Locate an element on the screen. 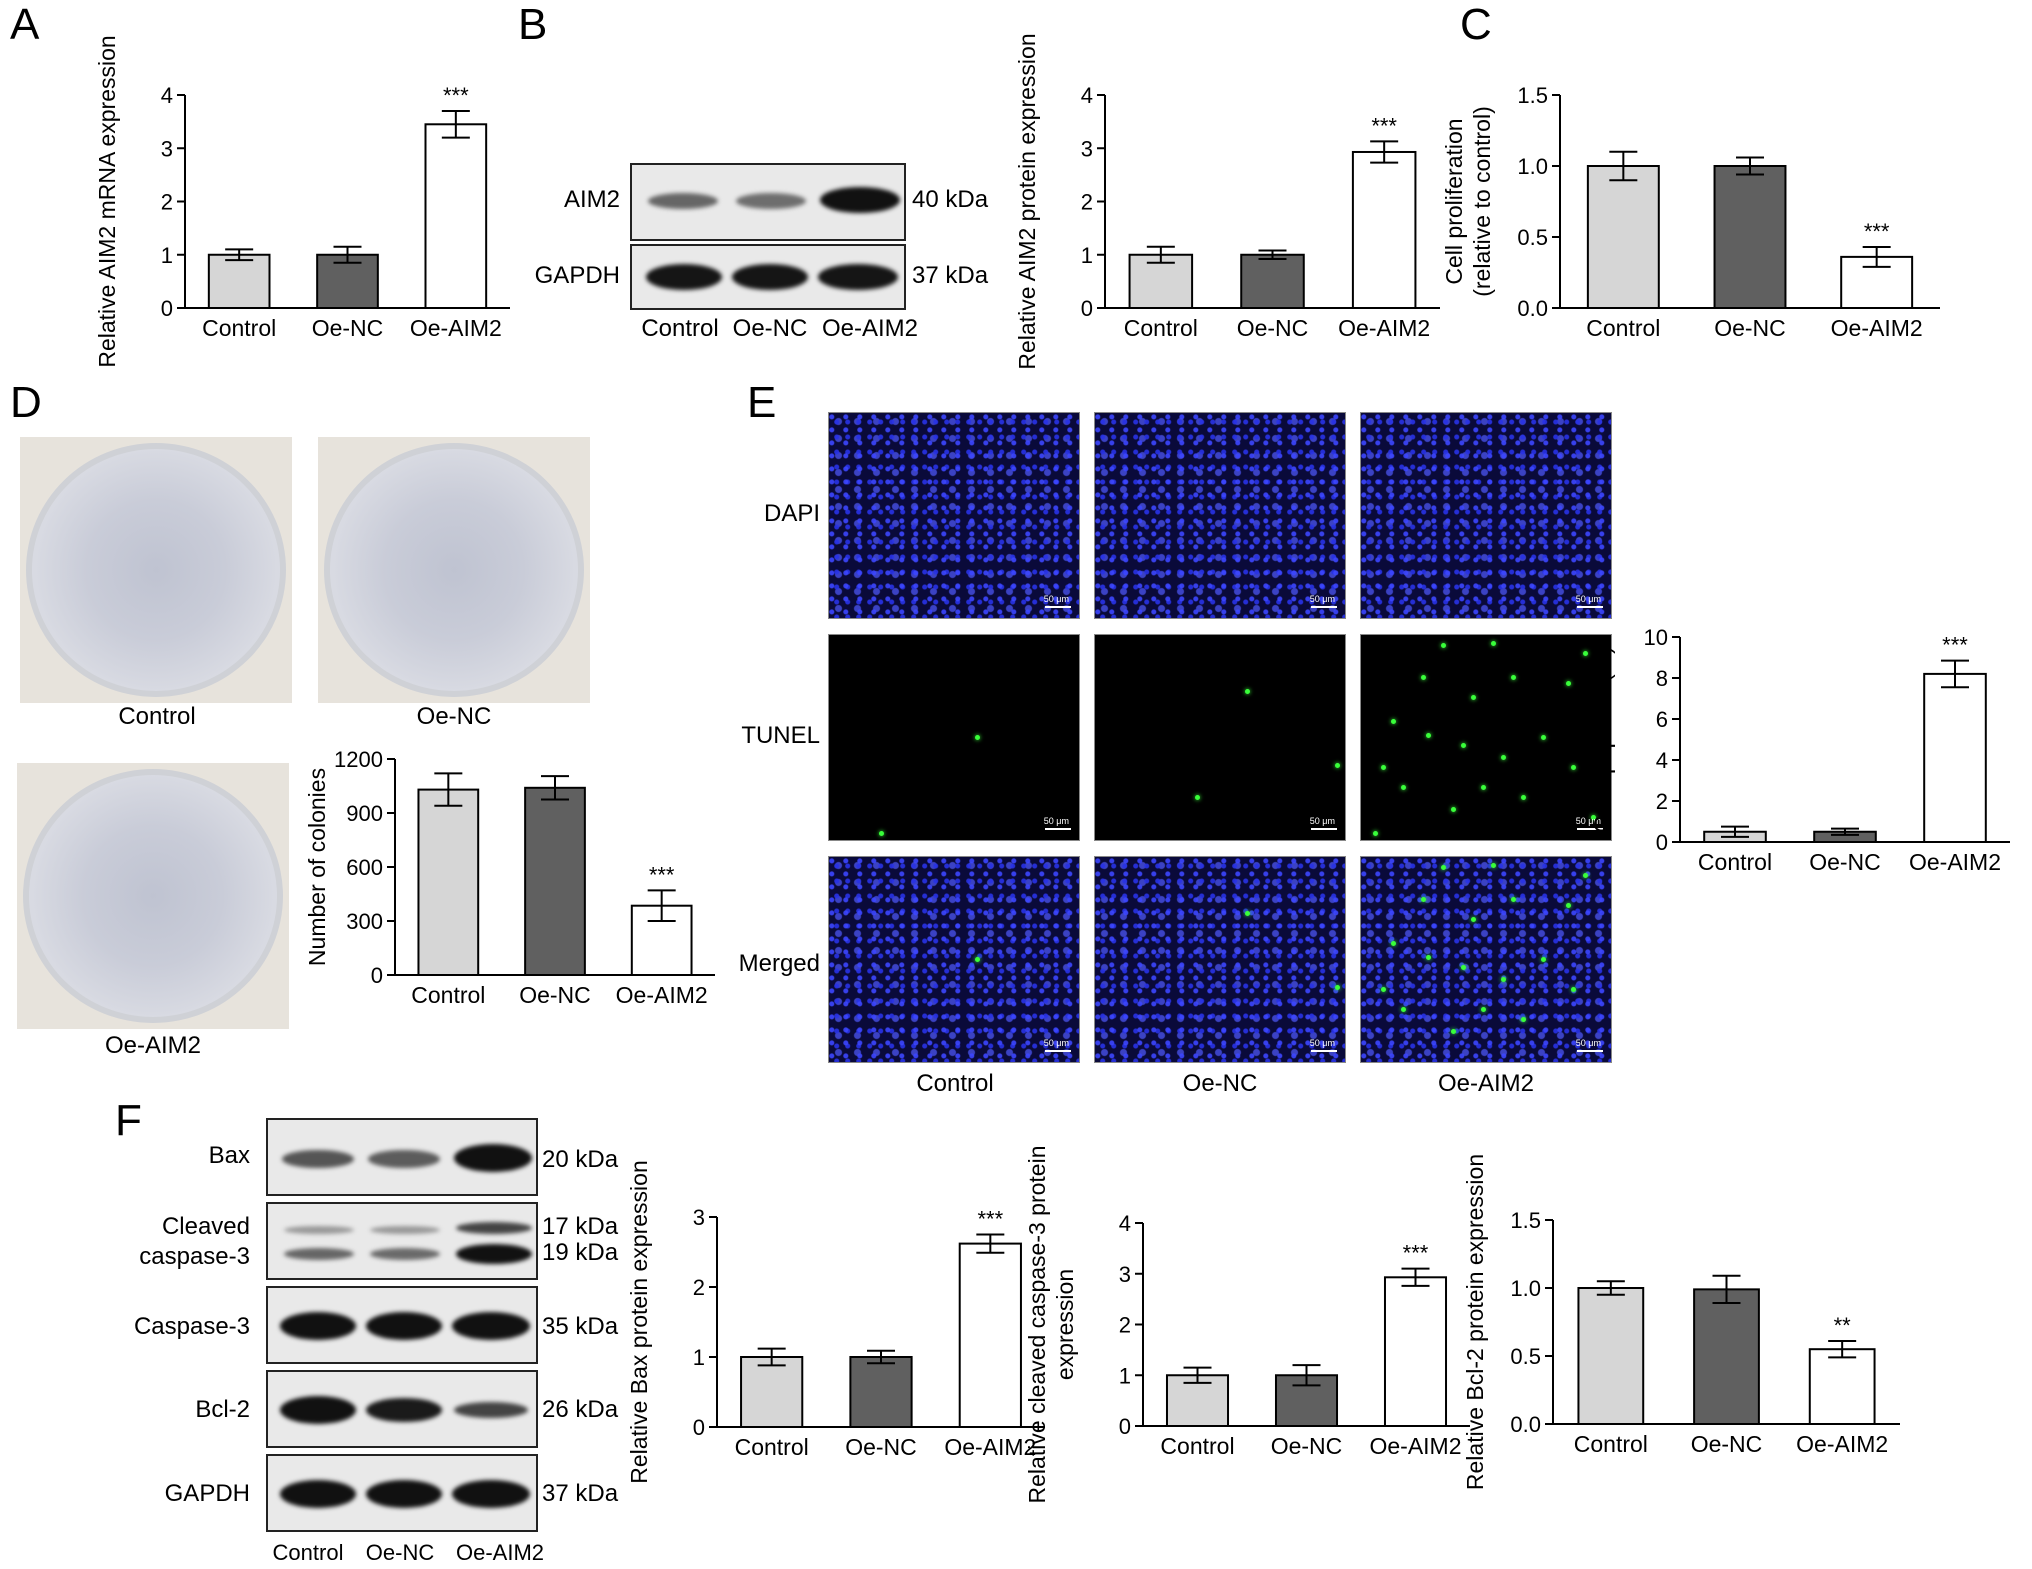 The width and height of the screenshot is (2032, 1569). tunel-image-oe-nc: 50 μm is located at coordinates (1220, 737).